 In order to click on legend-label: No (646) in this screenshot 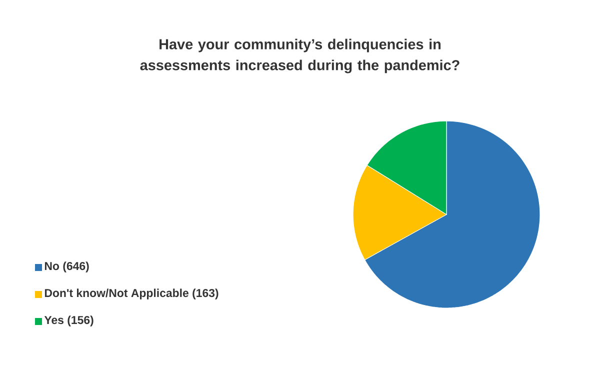, I will do `click(66, 267)`.